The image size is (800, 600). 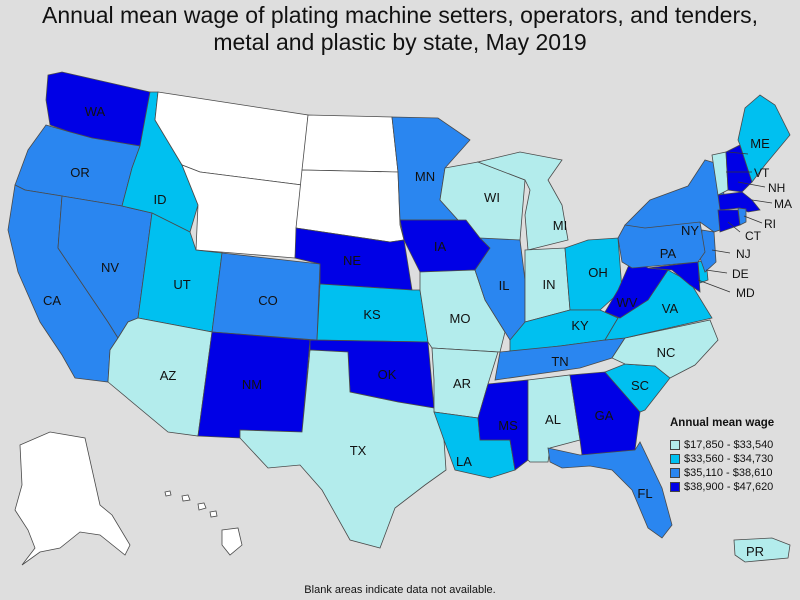 I want to click on legend-label: $17,850 - $33,540, so click(x=729, y=445).